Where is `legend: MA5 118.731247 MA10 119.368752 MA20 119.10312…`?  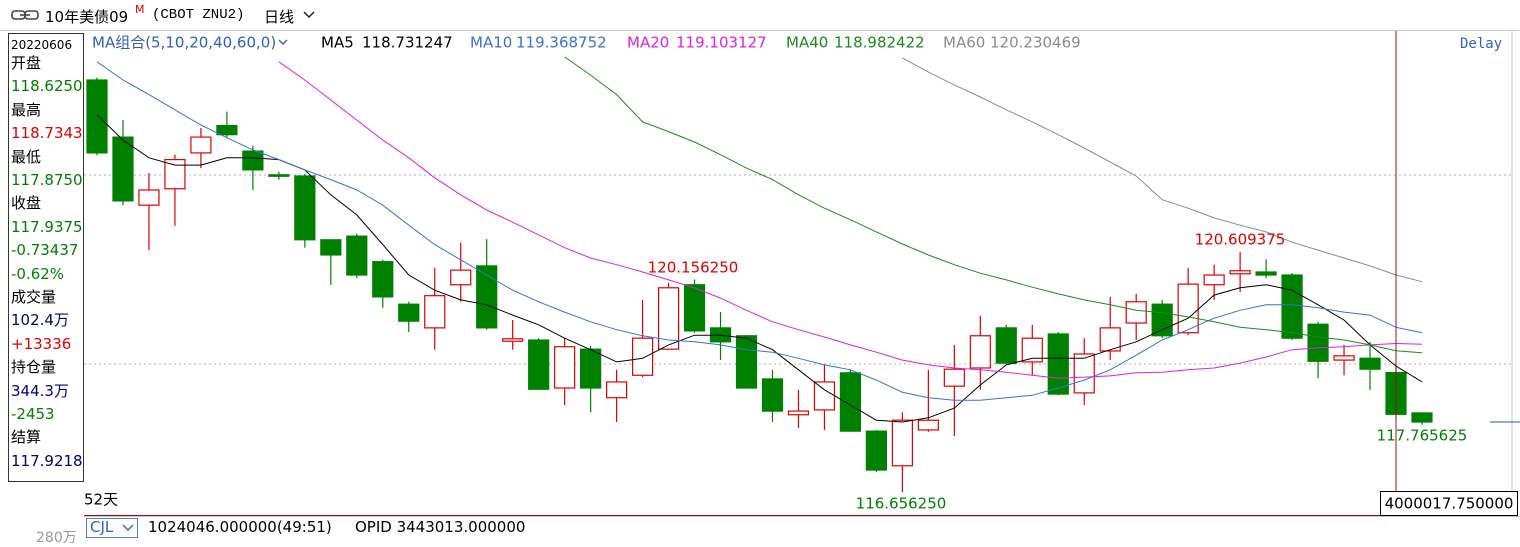
legend: MA5 118.731247 MA10 119.368752 MA20 119.10312… is located at coordinates (701, 43).